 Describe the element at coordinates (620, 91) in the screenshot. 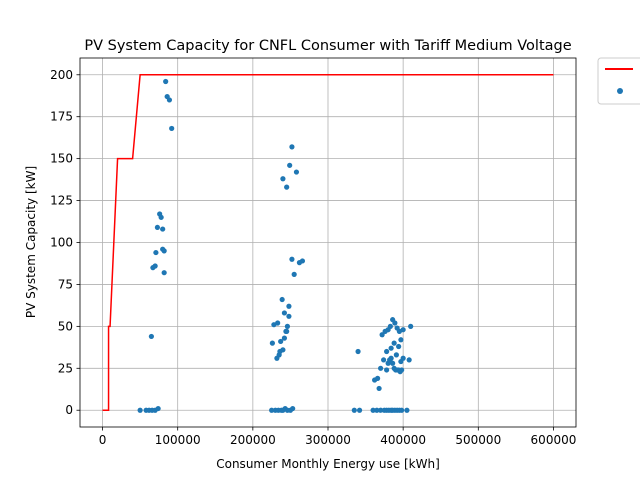

I see `legend-scatter-marker` at that location.